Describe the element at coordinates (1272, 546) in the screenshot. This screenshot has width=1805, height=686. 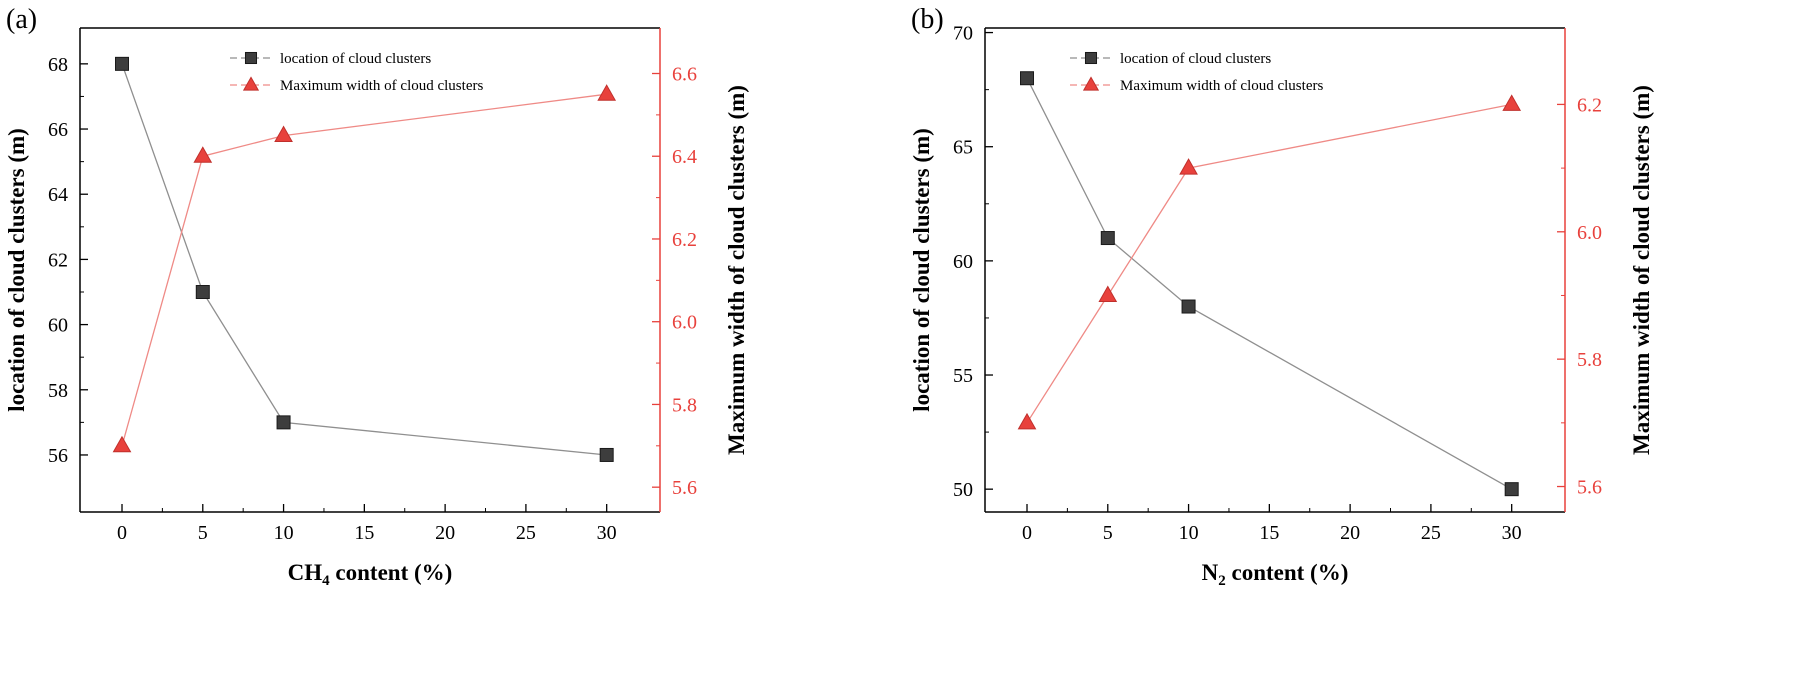
I see `x-axis: 0 5 10 15 20 25 30 N2 content (%)` at that location.